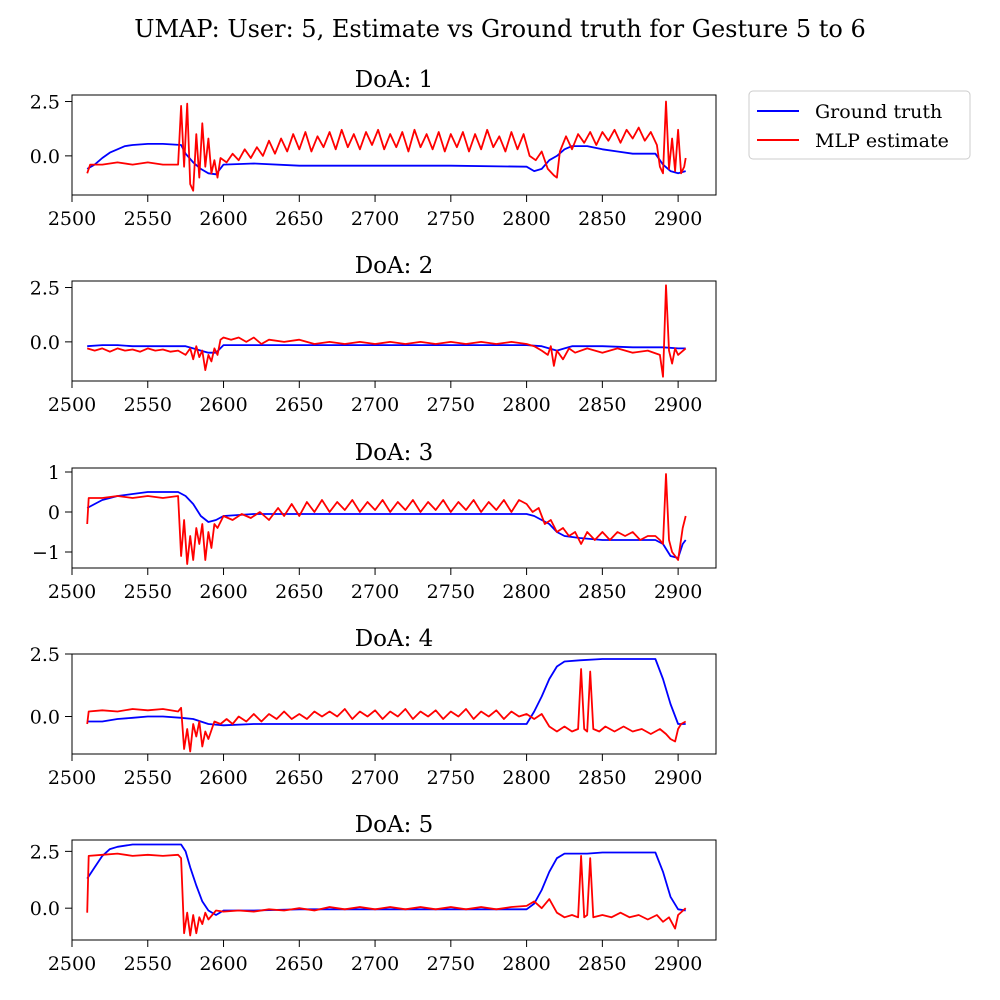 The image size is (1000, 1000). What do you see at coordinates (394, 266) in the screenshot?
I see `subplot-title: DoA: 2` at bounding box center [394, 266].